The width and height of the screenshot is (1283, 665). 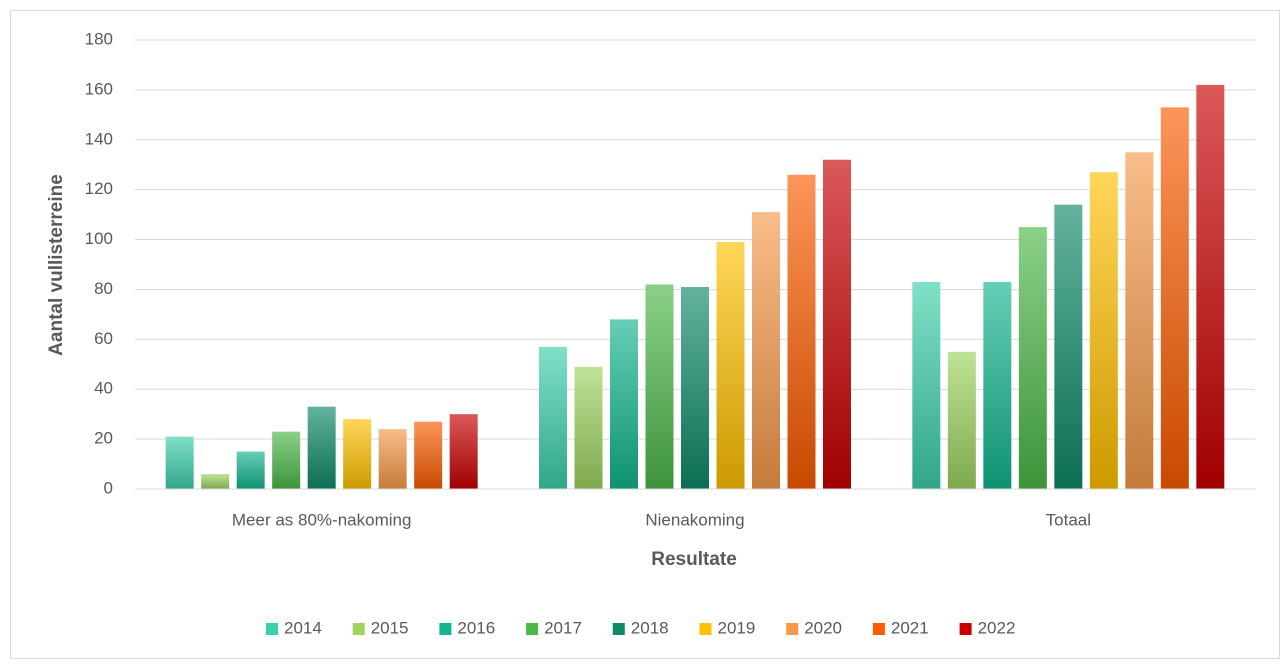 I want to click on y-tick-label: 40, so click(x=103, y=388).